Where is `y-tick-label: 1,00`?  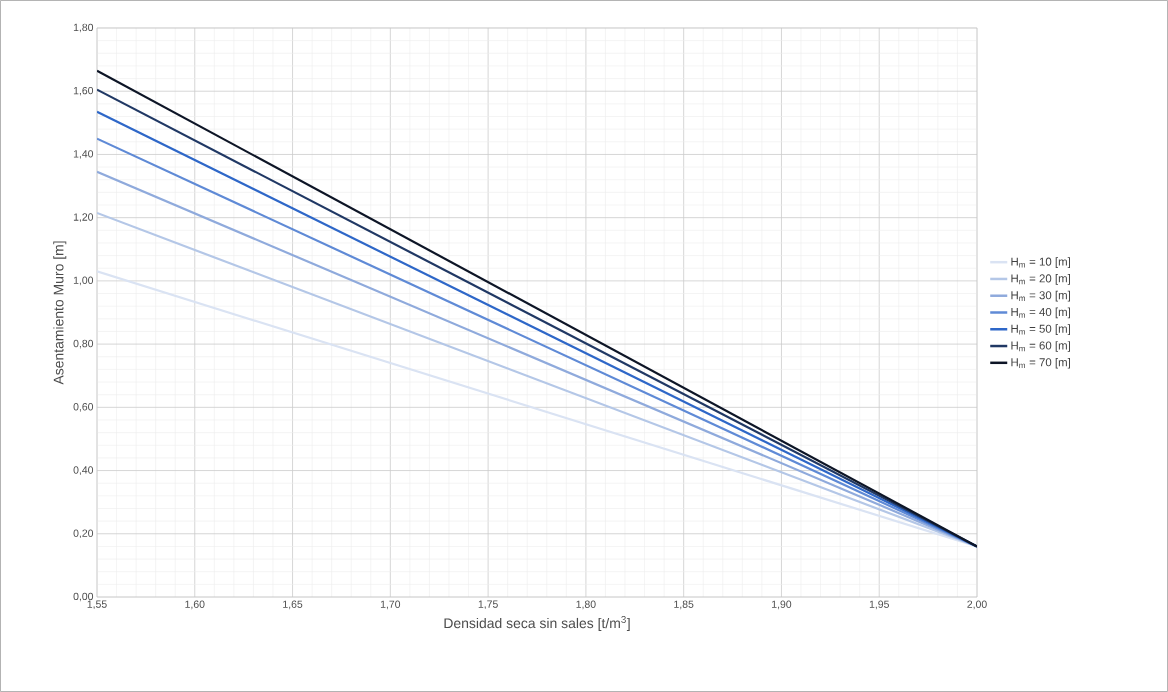 y-tick-label: 1,00 is located at coordinates (83, 281).